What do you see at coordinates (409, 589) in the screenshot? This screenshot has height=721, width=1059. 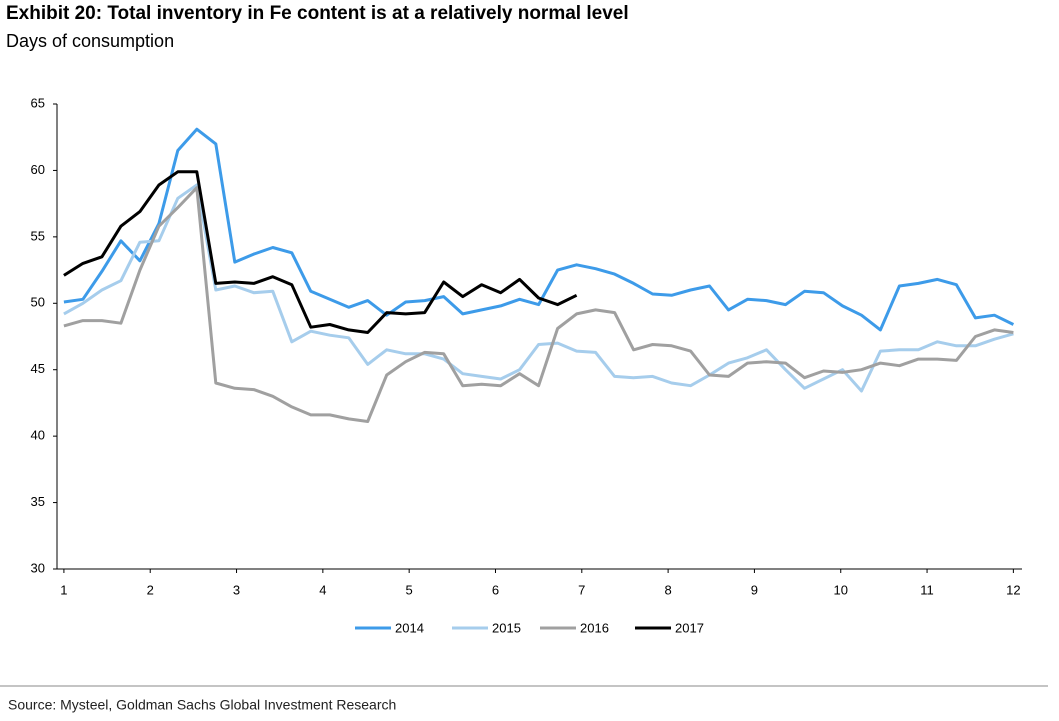 I see `x-tick-label: 5` at bounding box center [409, 589].